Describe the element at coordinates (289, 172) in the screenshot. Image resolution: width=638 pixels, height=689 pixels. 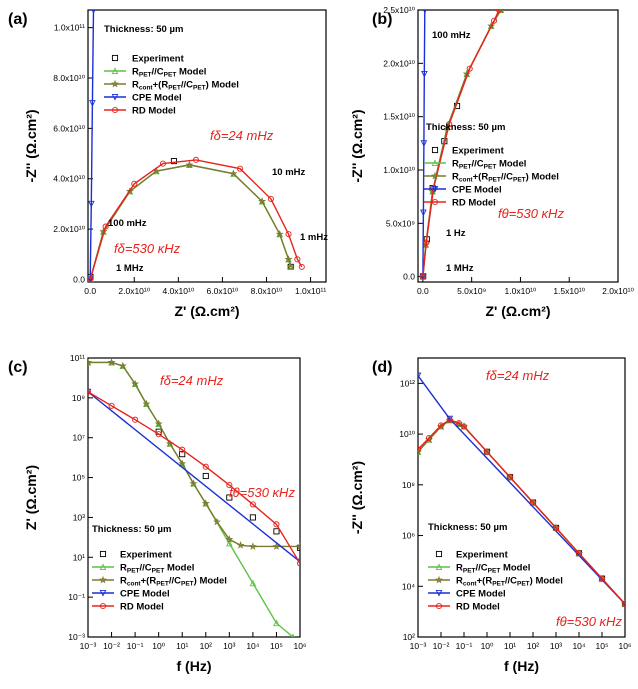
I see `annotation: 10 mHz` at that location.